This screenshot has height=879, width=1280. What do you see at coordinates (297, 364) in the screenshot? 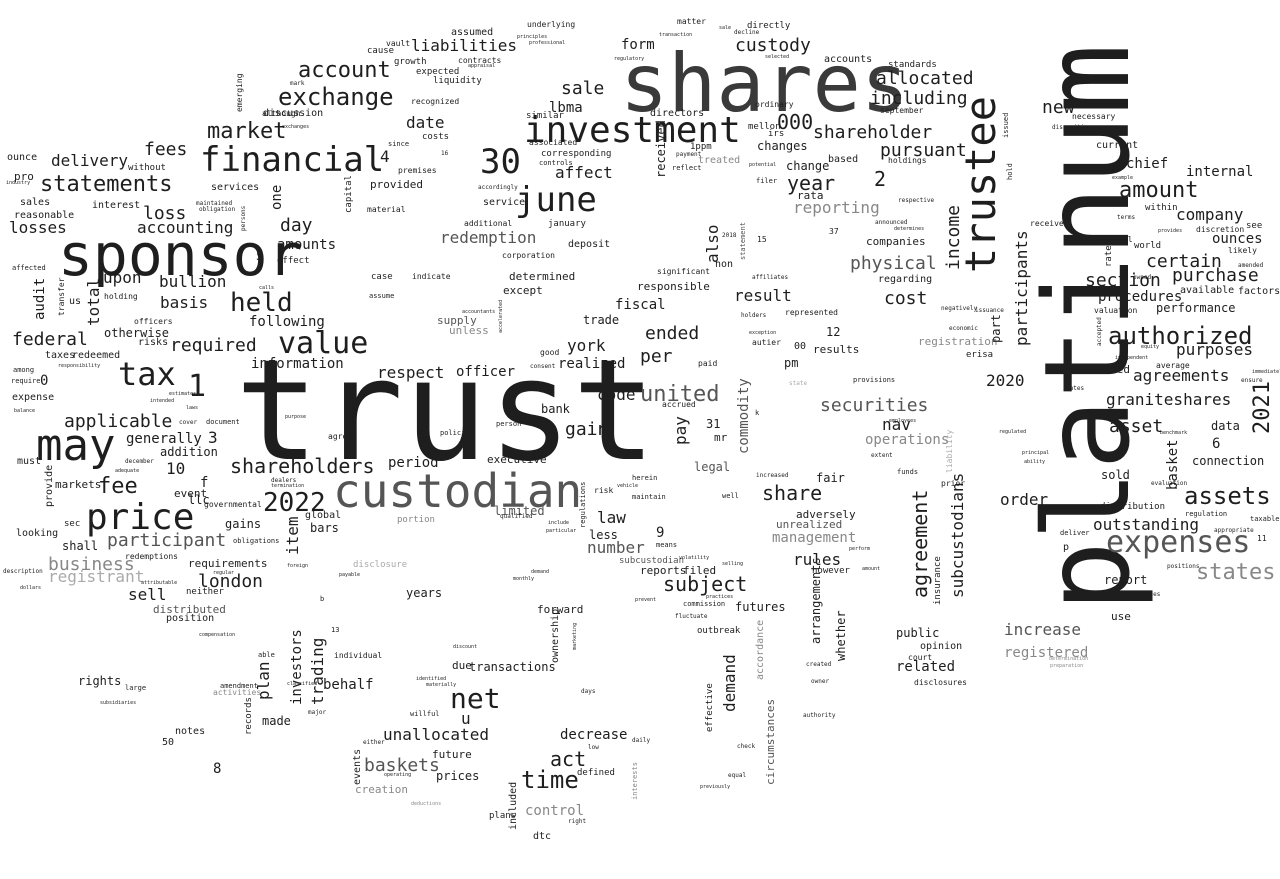
I see `word-information: information` at bounding box center [297, 364].